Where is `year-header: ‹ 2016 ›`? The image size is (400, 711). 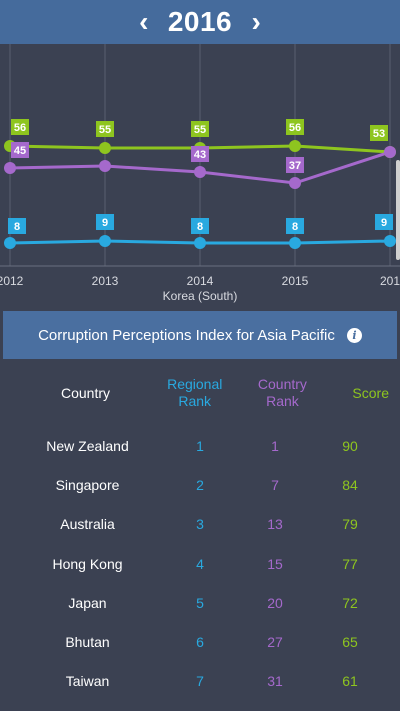 year-header: ‹ 2016 › is located at coordinates (200, 22).